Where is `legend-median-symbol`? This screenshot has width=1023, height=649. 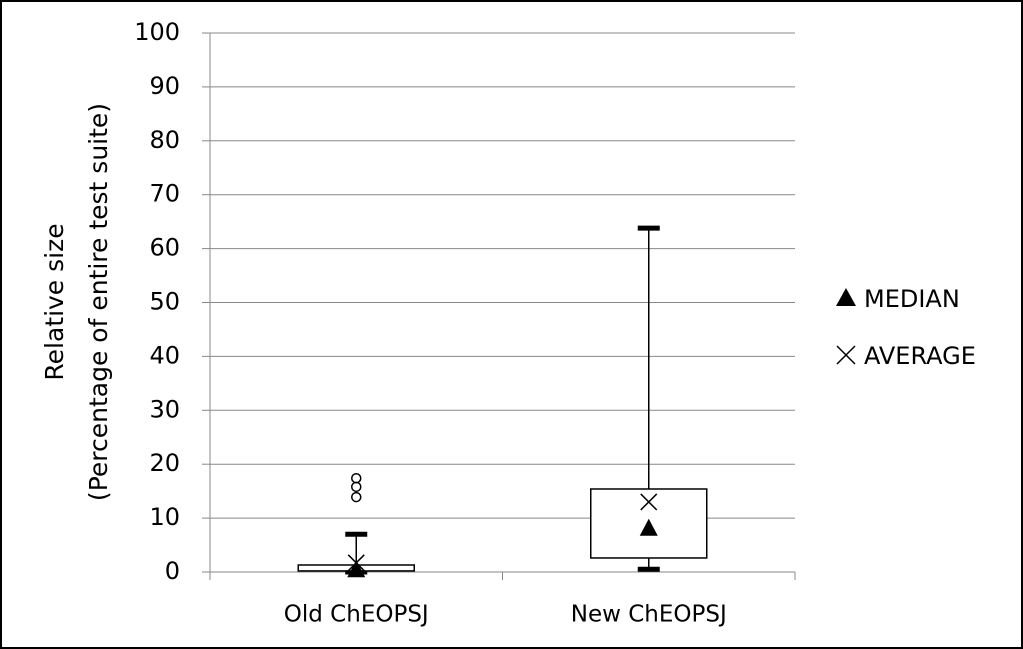 legend-median-symbol is located at coordinates (846, 297).